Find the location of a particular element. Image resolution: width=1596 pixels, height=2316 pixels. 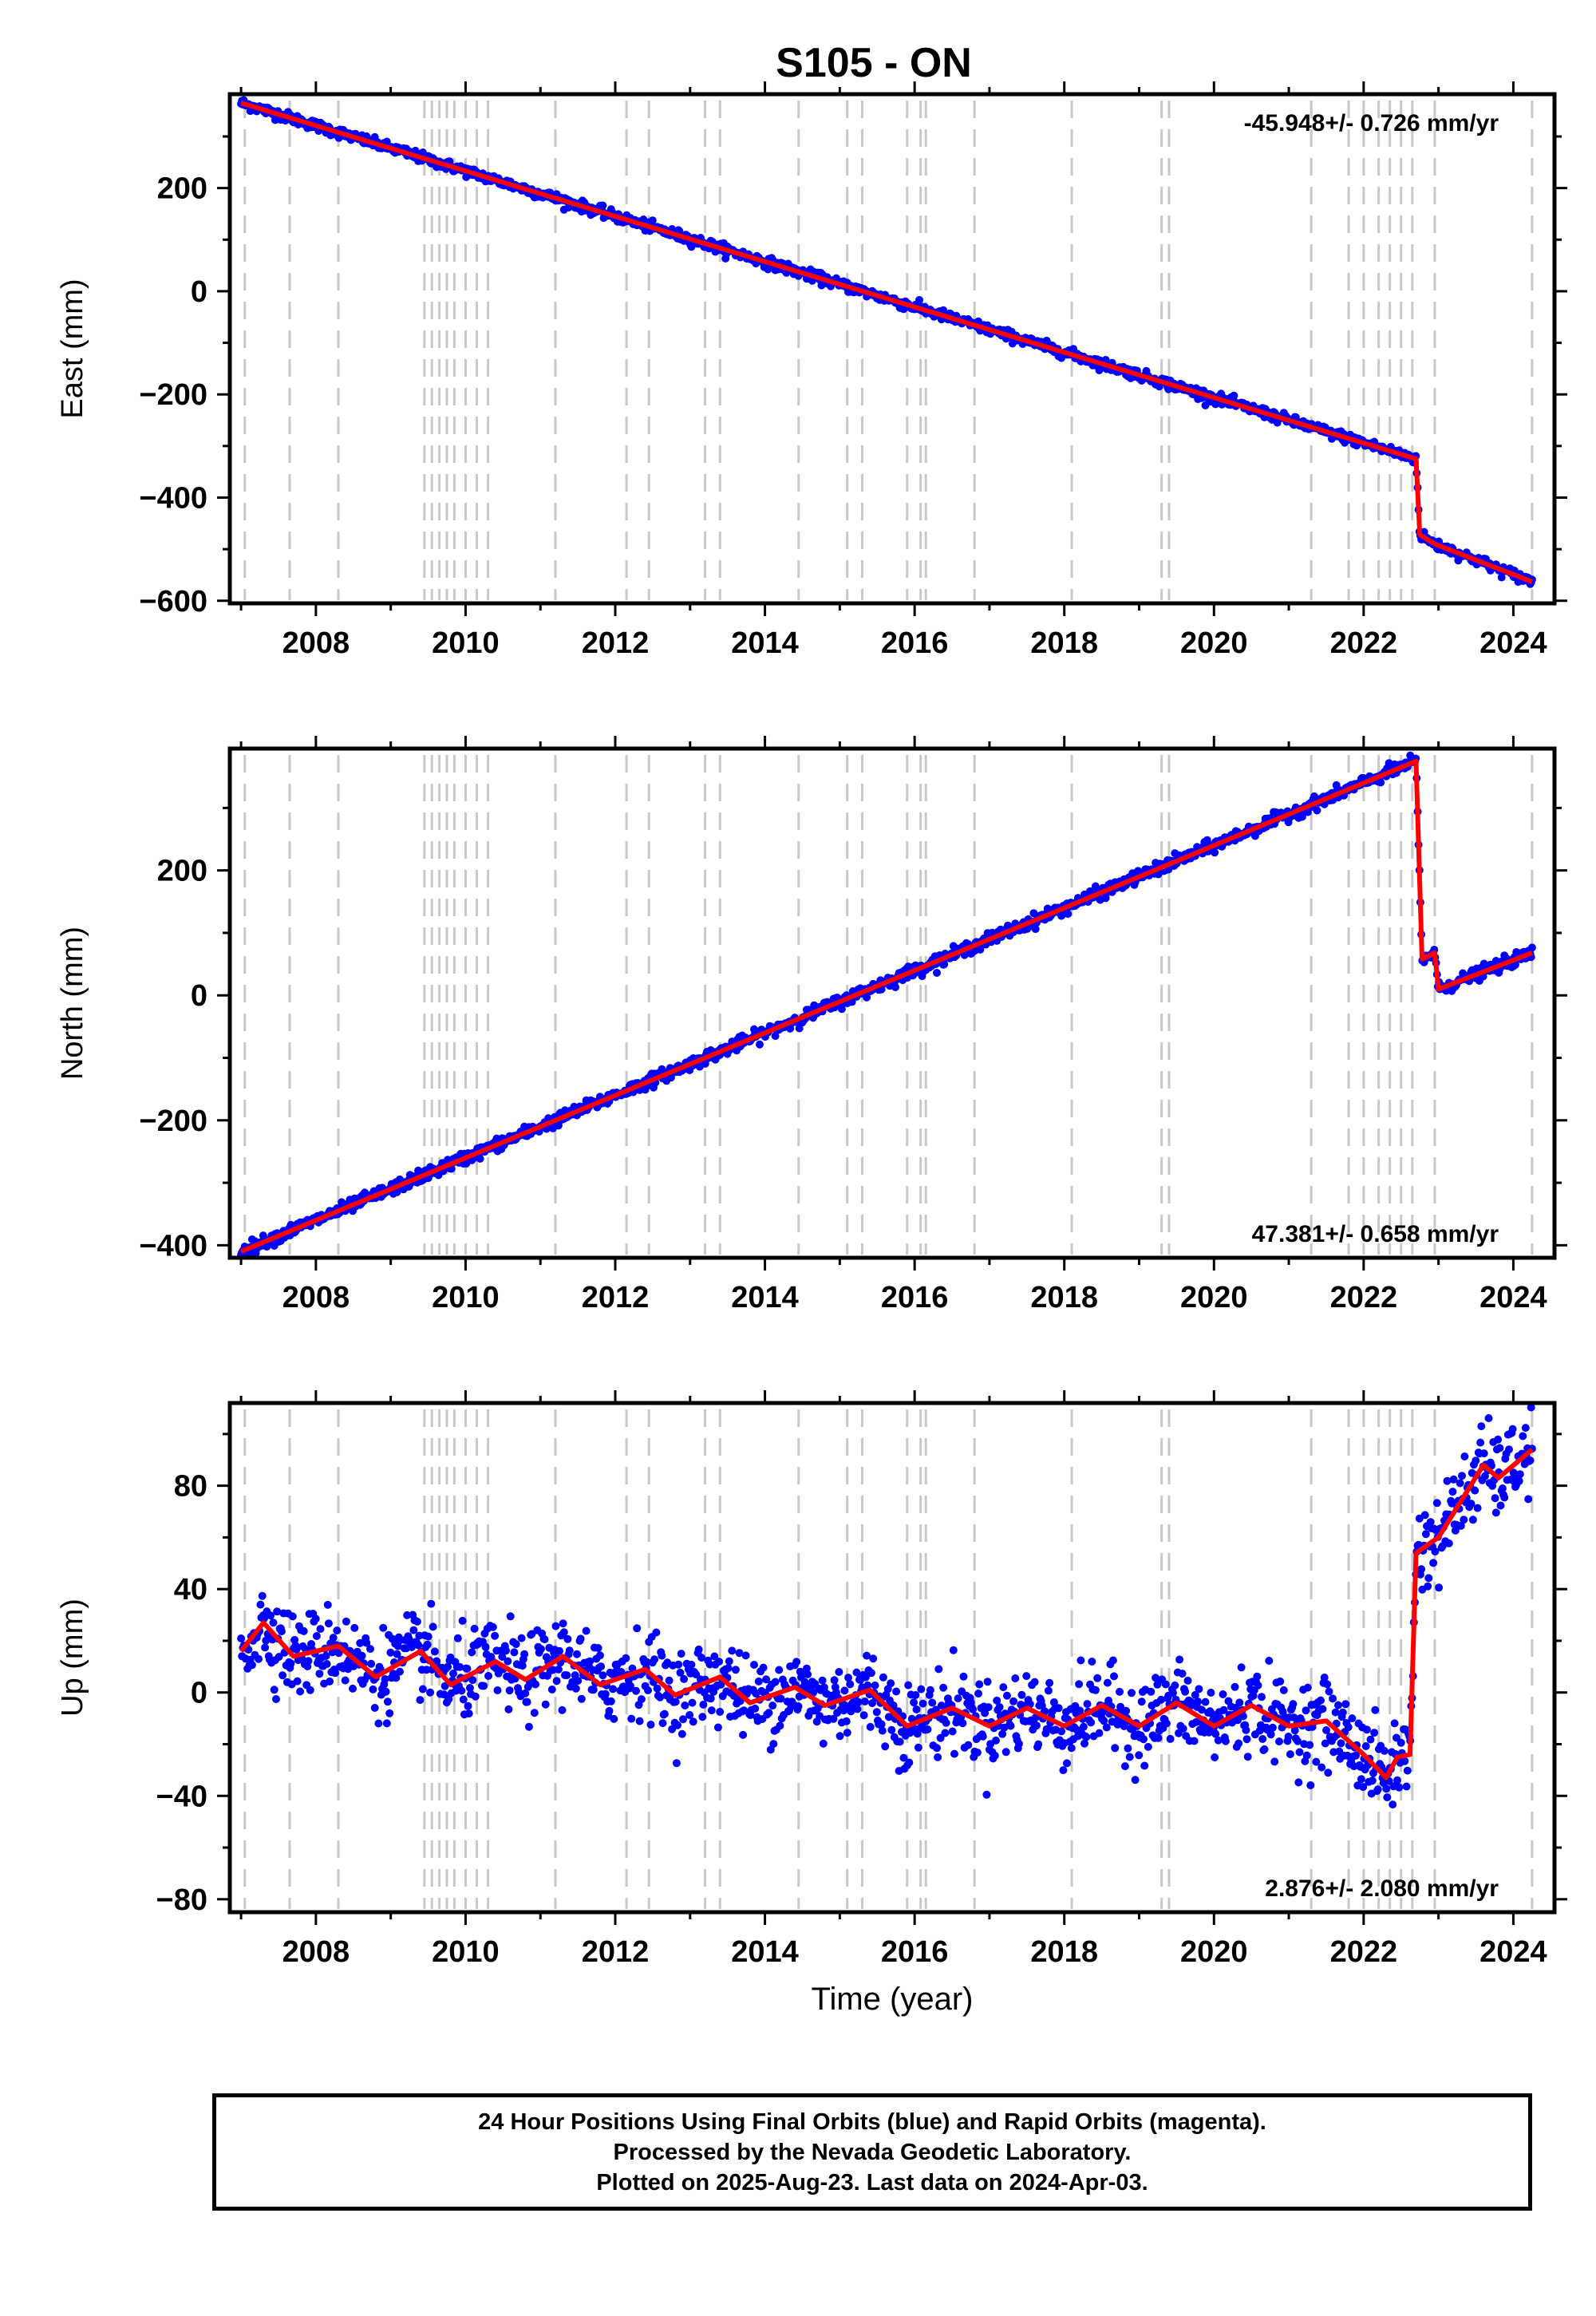

x-axis-label: Time (year) is located at coordinates (893, 1999).